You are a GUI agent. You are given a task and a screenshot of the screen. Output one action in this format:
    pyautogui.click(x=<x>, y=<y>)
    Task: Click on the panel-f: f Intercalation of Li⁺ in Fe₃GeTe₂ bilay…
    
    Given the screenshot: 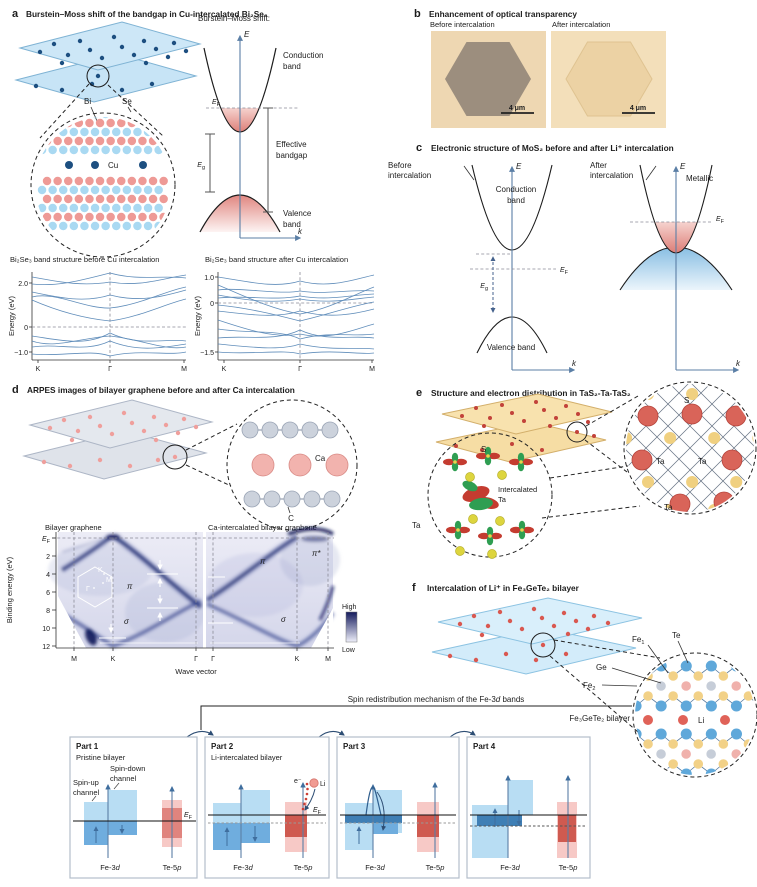 What is the action you would take?
    pyautogui.click(x=584, y=680)
    